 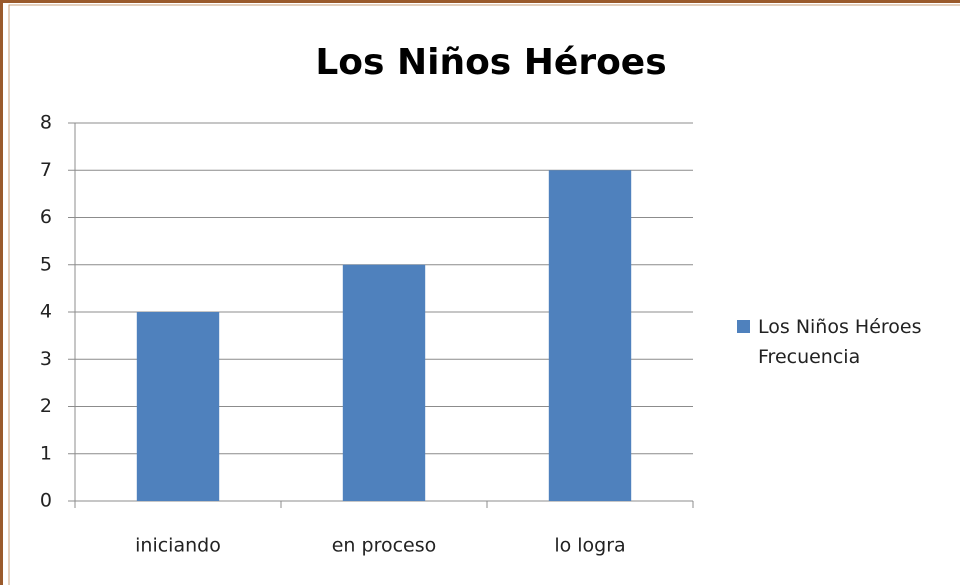 I want to click on y-tick-label: 3, so click(x=46, y=359).